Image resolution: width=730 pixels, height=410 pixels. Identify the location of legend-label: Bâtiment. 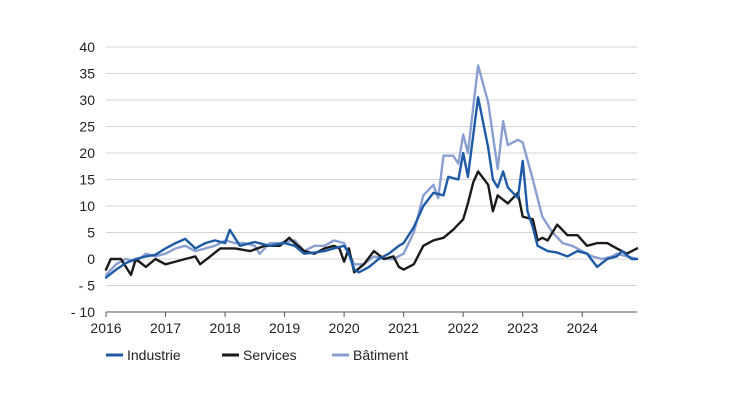
(380, 355).